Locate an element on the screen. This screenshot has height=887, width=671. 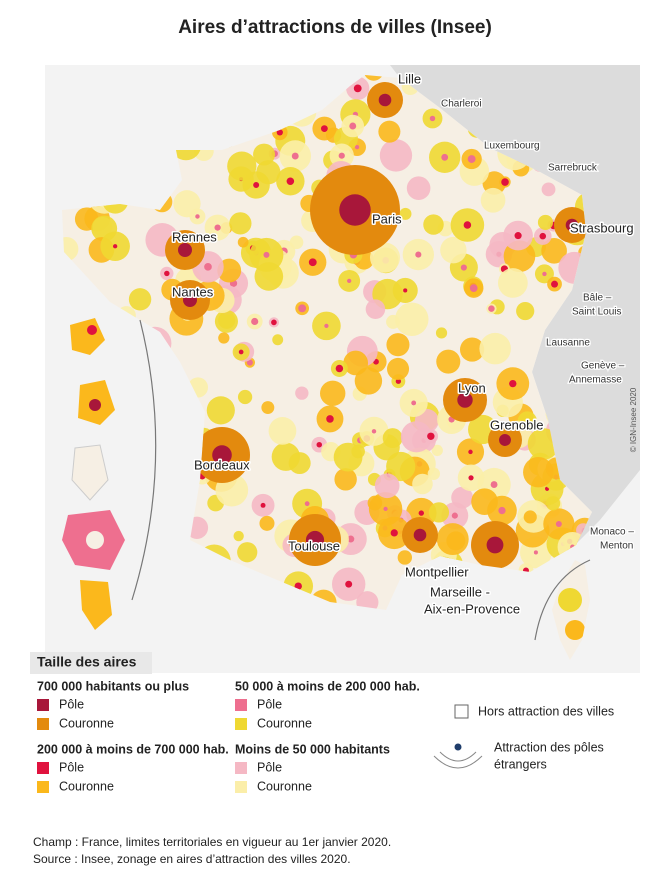
legend-label: Attraction des pôles is located at coordinates (549, 747).